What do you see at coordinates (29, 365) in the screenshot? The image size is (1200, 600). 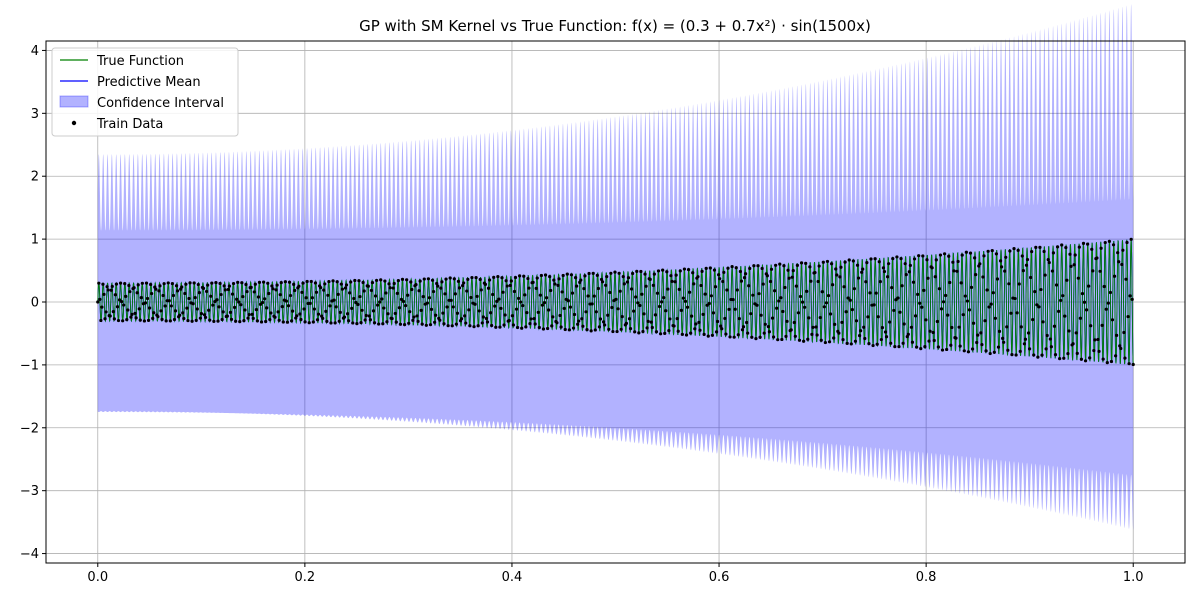 I see `y-tick-label: −1` at bounding box center [29, 365].